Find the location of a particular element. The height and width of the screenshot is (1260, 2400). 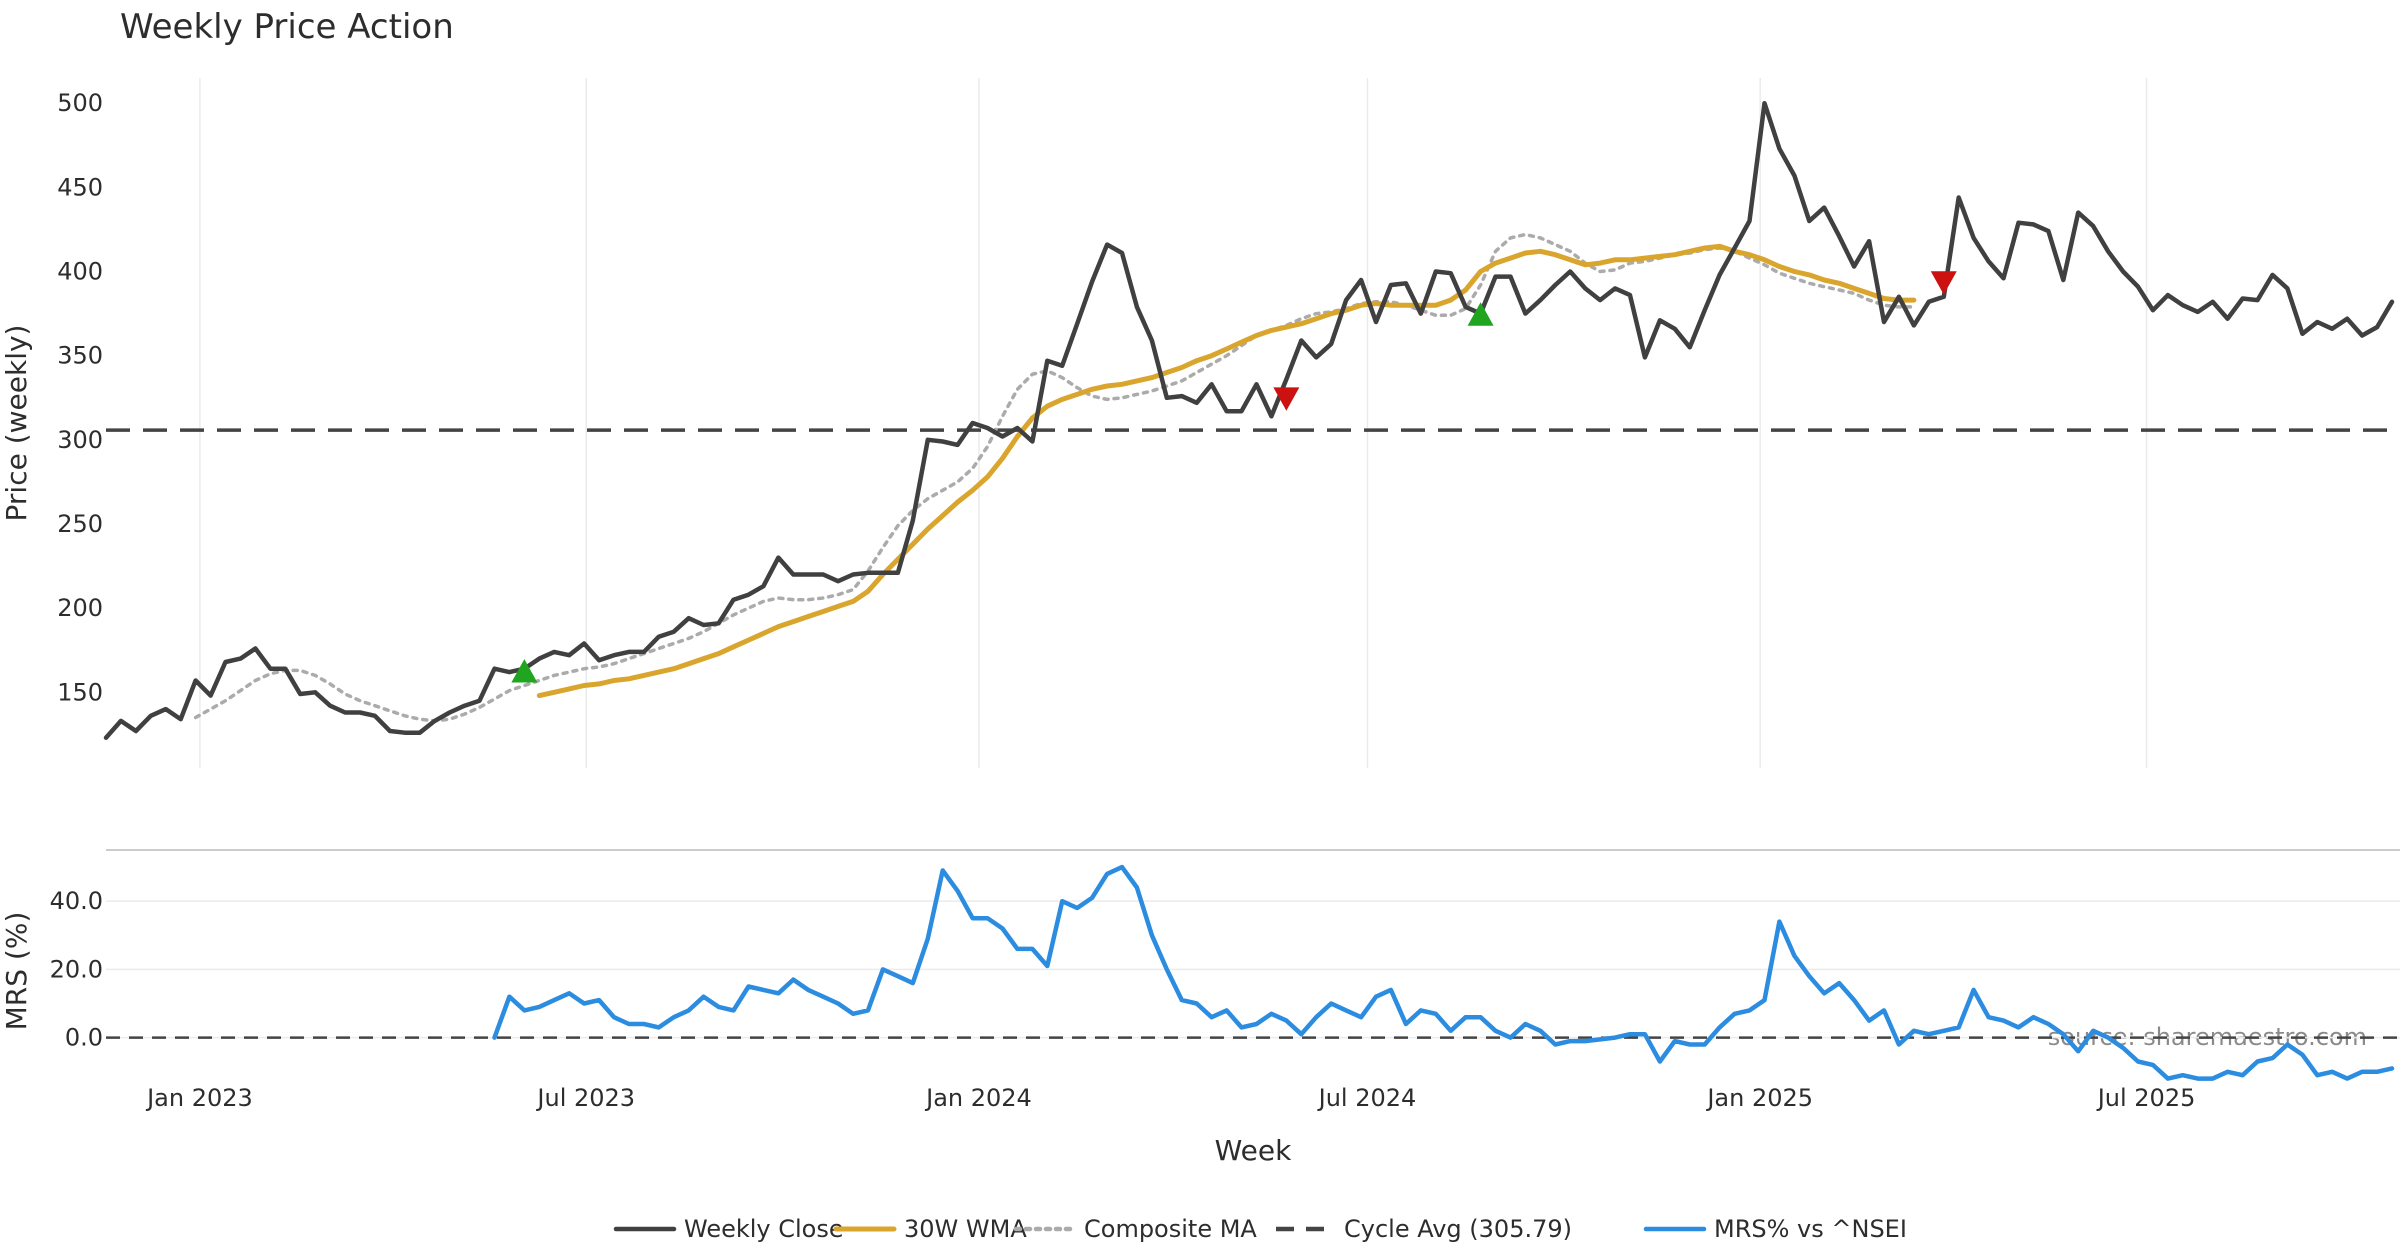

legend-item: MRS% vs ^NSEI is located at coordinates (1775, 1229).